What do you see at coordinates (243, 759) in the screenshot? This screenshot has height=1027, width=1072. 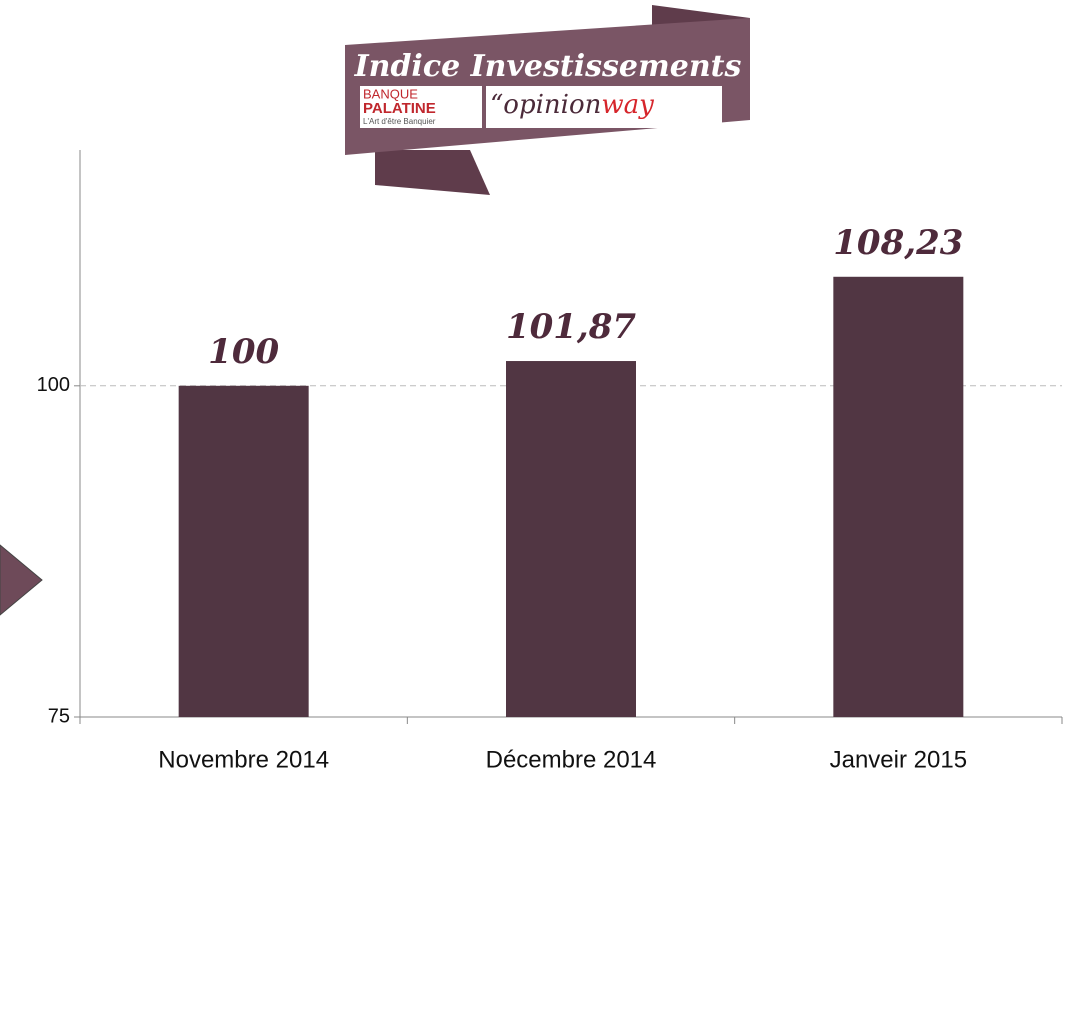 I see `x-tick-label: Novembre 2014` at bounding box center [243, 759].